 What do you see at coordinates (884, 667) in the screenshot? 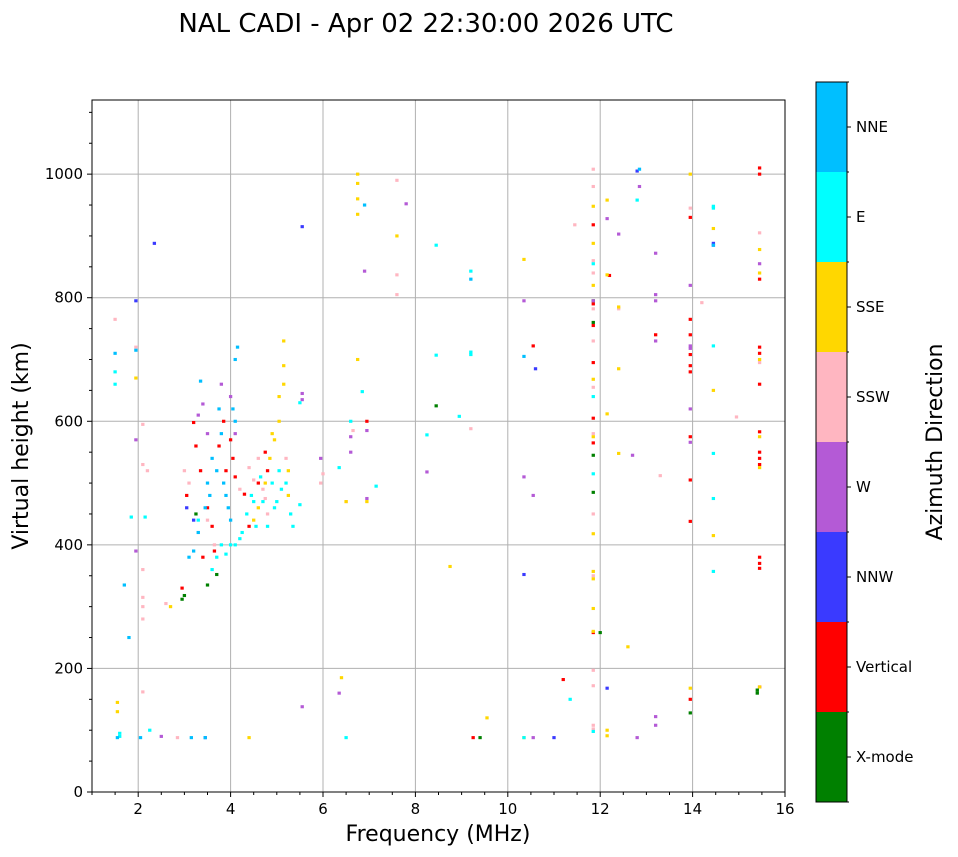
I see `colorbar-label: Vertical` at bounding box center [884, 667].